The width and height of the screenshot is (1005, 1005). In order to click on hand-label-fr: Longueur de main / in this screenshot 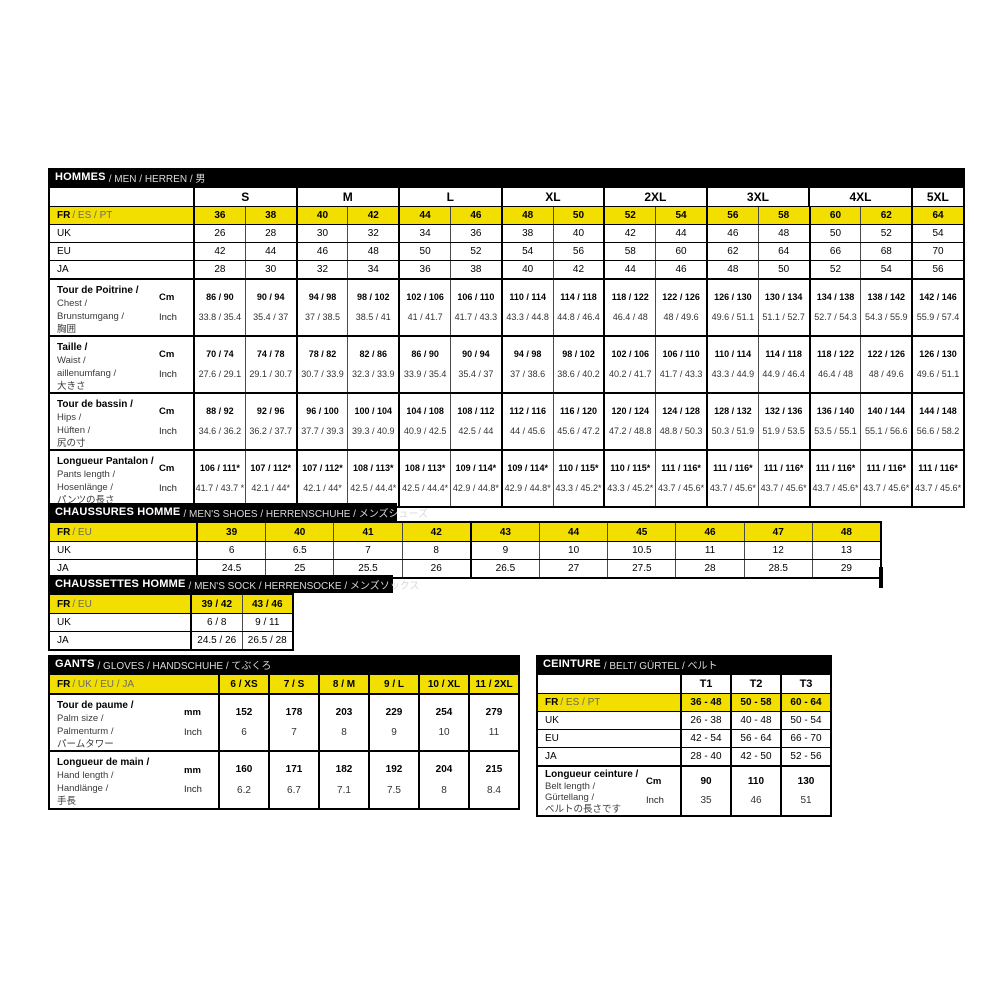, I will do `click(103, 762)`.